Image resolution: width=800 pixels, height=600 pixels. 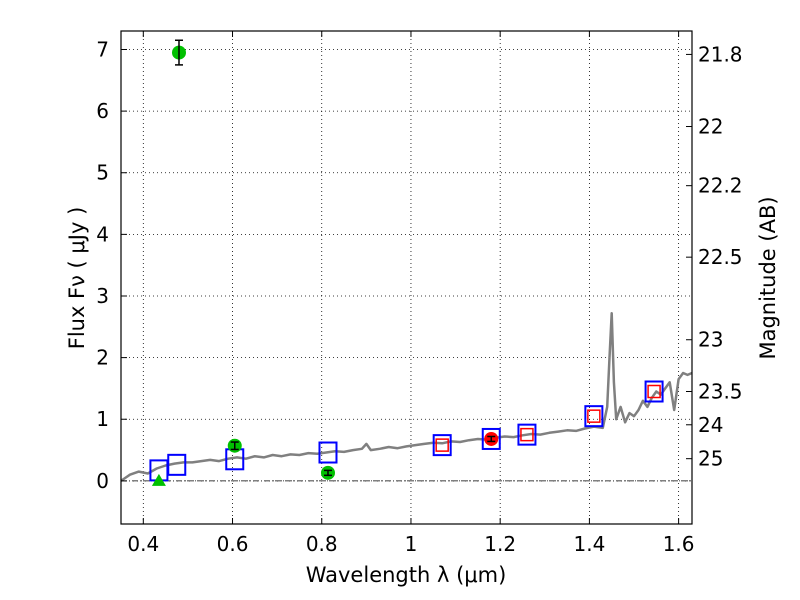 What do you see at coordinates (102, 49) in the screenshot?
I see `y-tick-label: 7` at bounding box center [102, 49].